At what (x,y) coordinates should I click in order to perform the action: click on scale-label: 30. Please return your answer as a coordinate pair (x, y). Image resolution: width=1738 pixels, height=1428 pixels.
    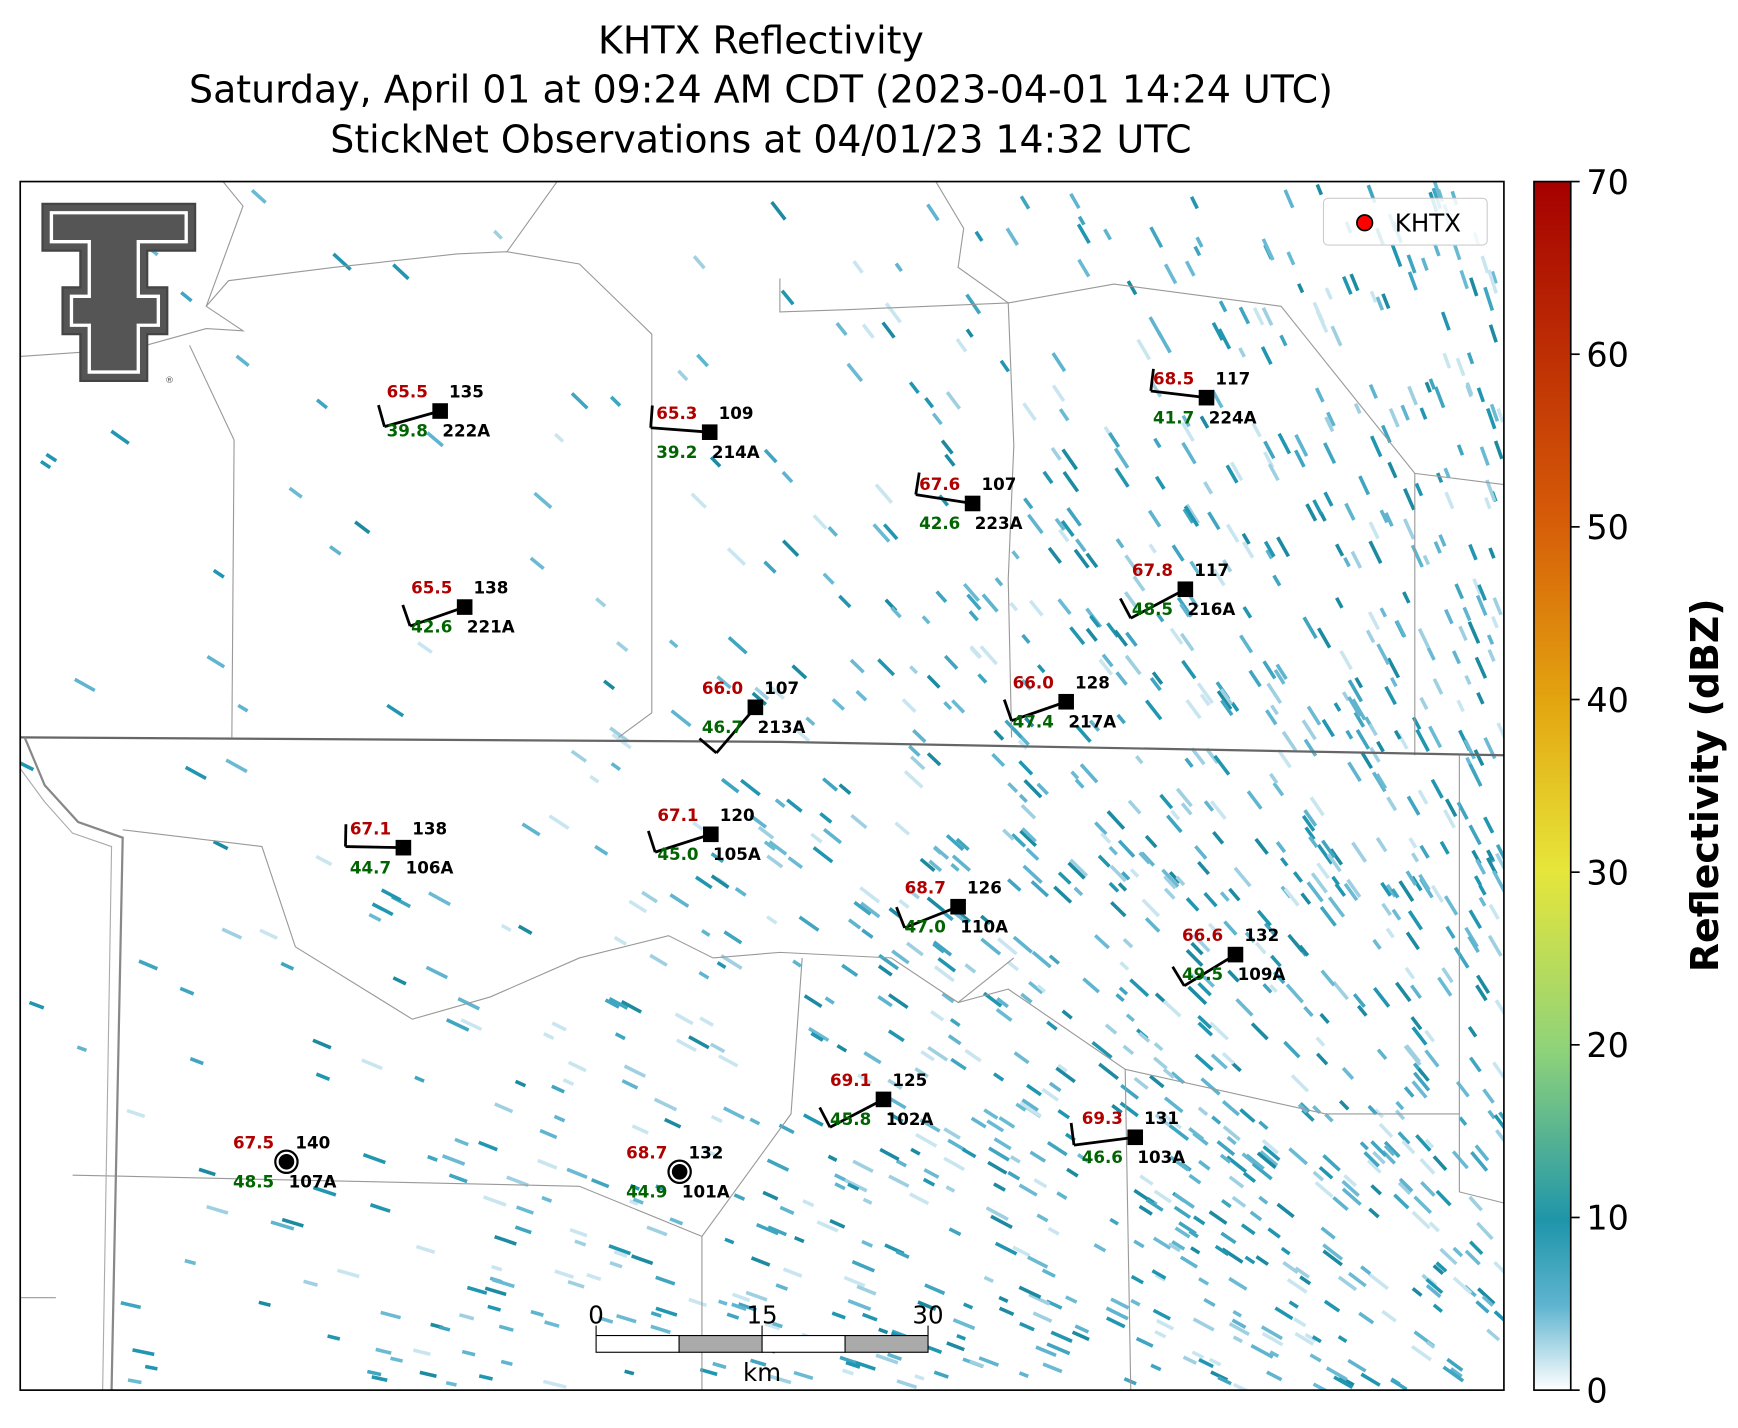
    Looking at the image, I should click on (927, 1314).